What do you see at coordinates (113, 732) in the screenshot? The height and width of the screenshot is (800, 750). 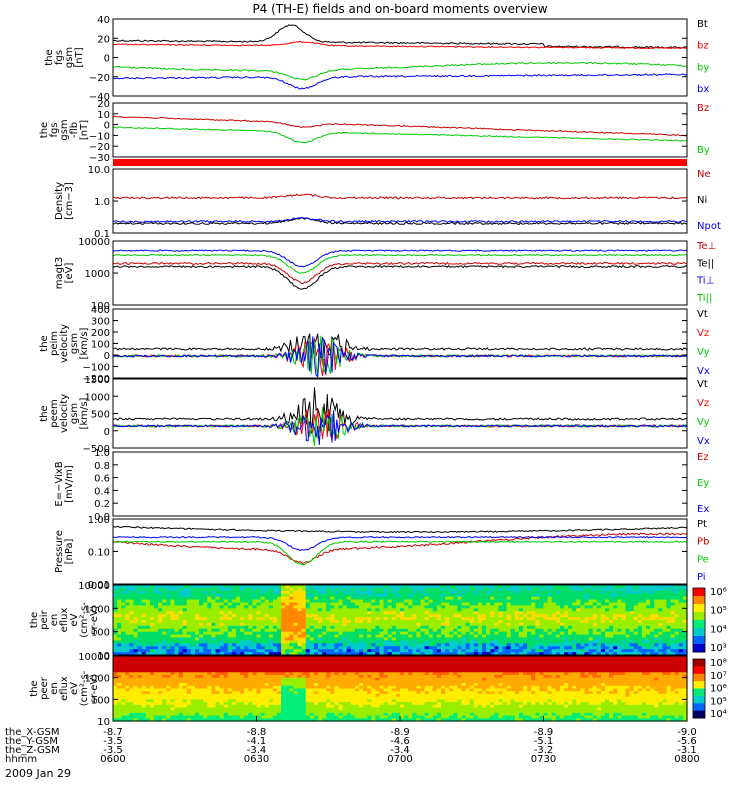 I see `x-row-value: -8.7` at bounding box center [113, 732].